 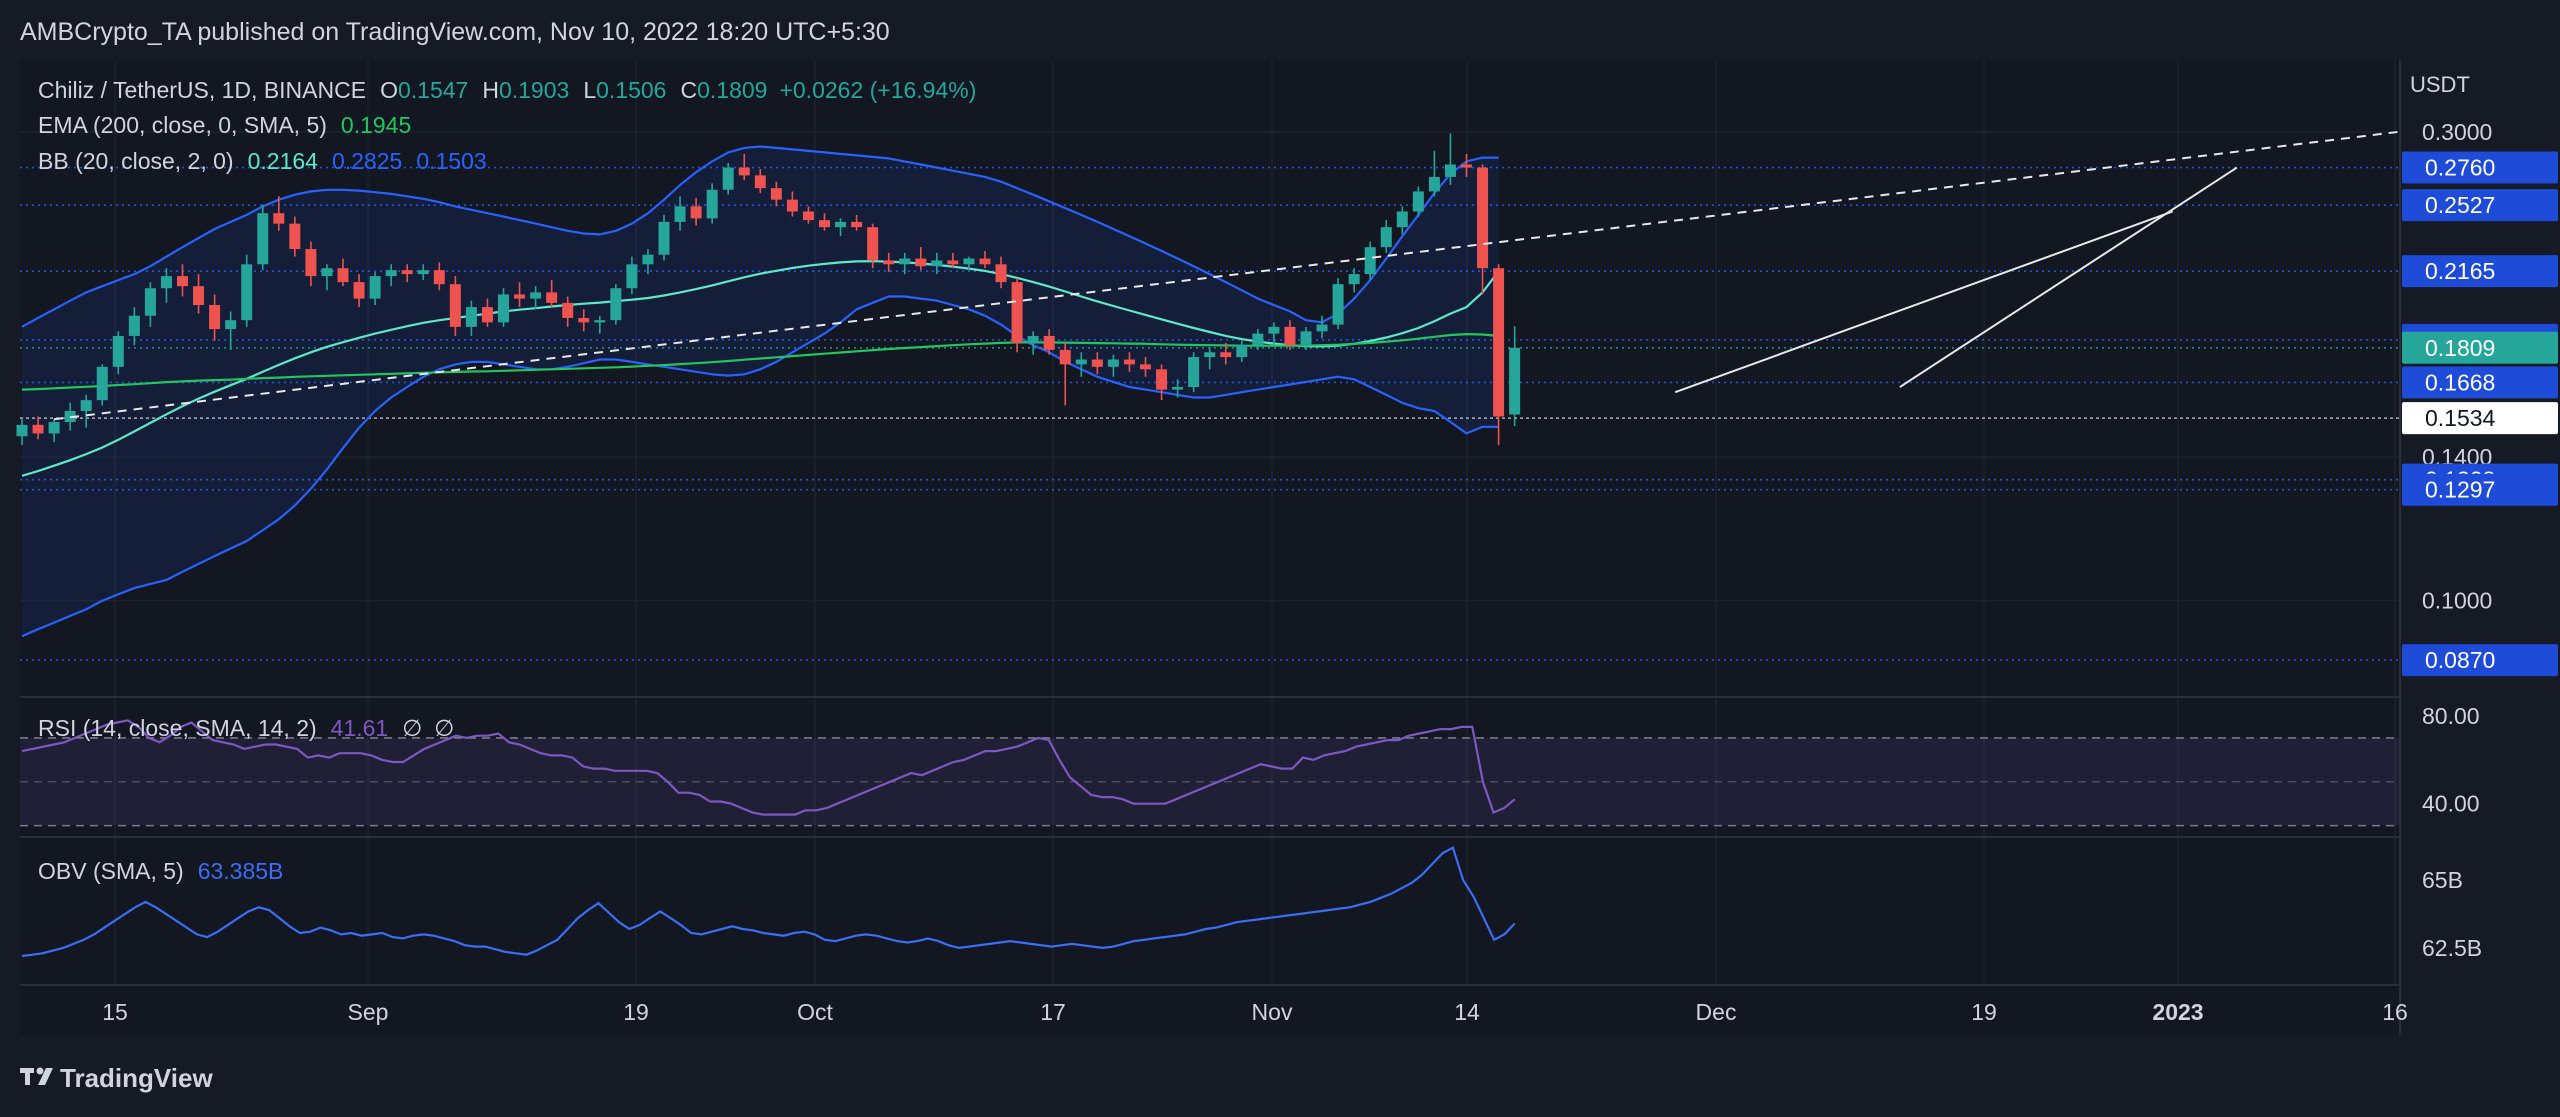 I want to click on rsi-tick-label: 80.00, so click(x=2451, y=716).